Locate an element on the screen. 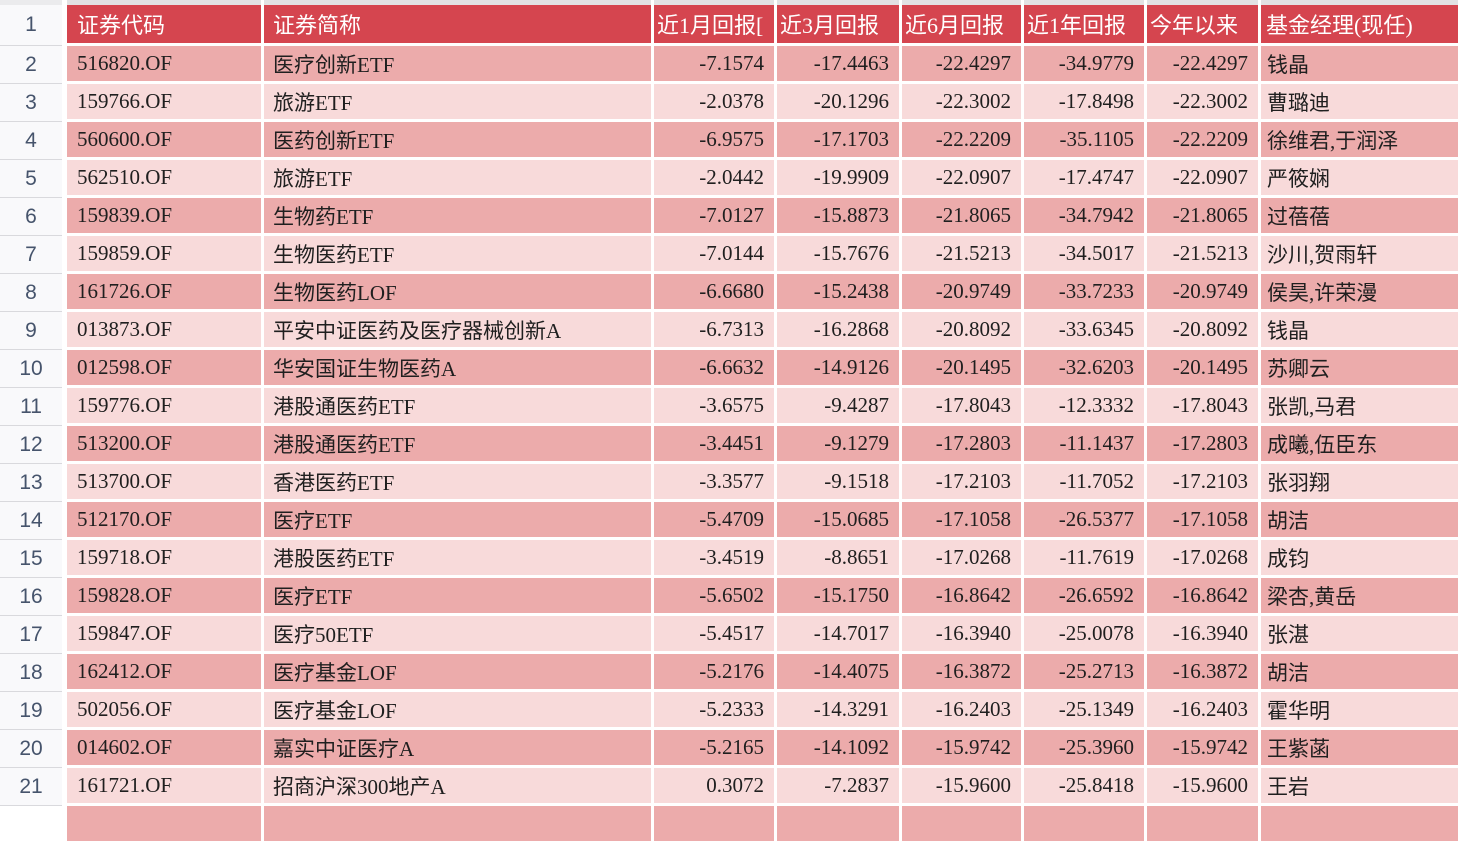 This screenshot has height=841, width=1458. cell-name: 医疗基金LOF is located at coordinates (457, 709).